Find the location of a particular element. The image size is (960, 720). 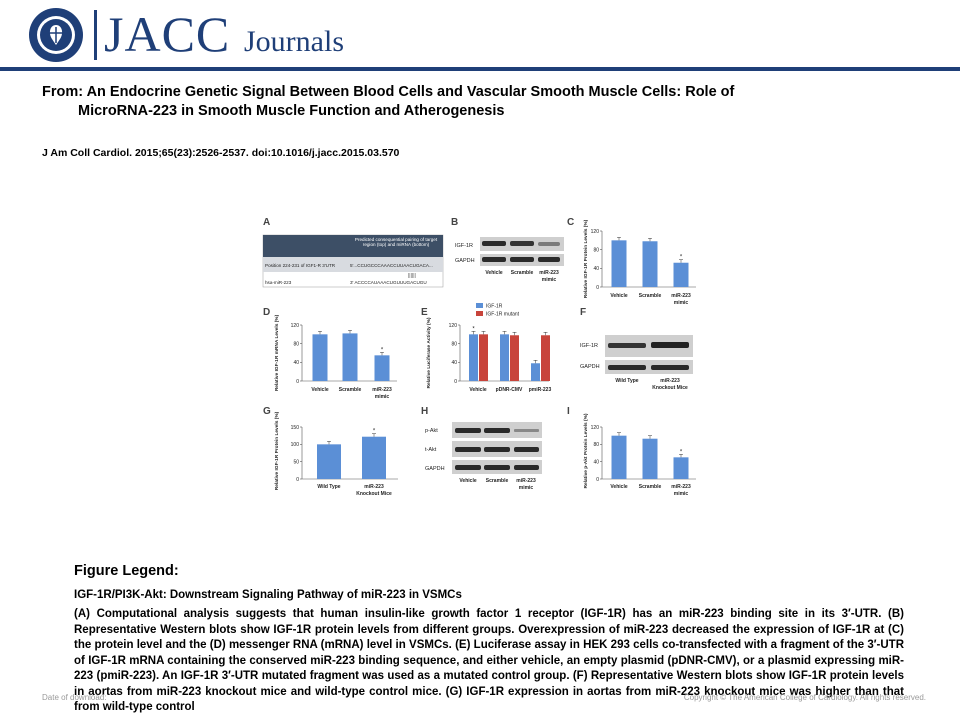

i-ytick-label: 120 is located at coordinates (595, 428).